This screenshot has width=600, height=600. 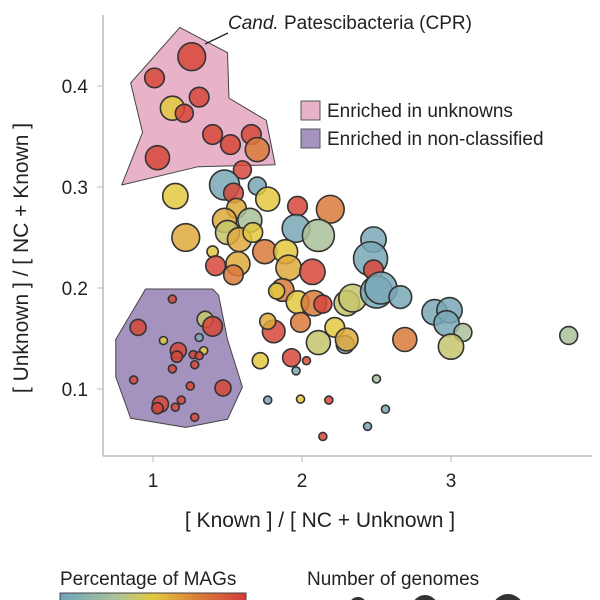 I want to click on legend-label-non-classified: Enriched in non-classified, so click(x=435, y=139).